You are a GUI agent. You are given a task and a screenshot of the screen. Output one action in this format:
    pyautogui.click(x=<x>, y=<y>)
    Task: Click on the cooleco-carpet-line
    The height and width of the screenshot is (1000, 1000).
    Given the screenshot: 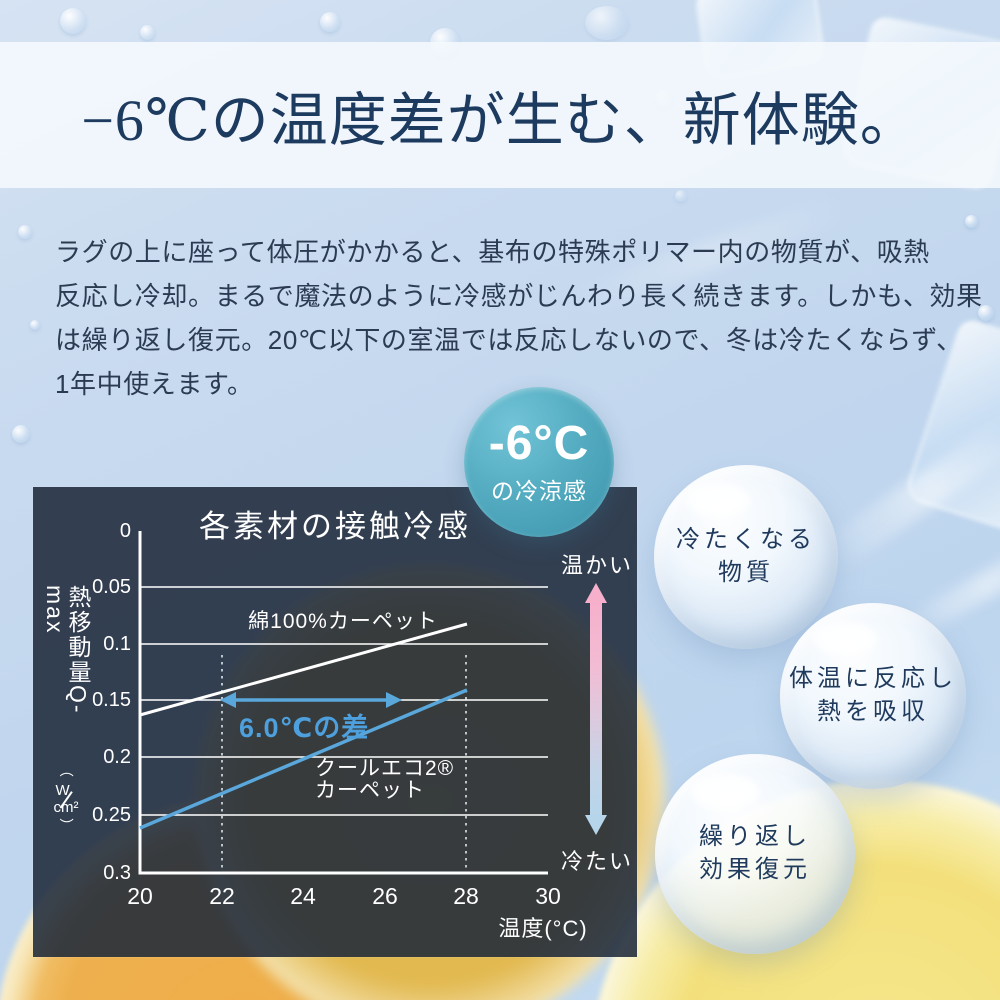 What is the action you would take?
    pyautogui.click(x=303, y=759)
    